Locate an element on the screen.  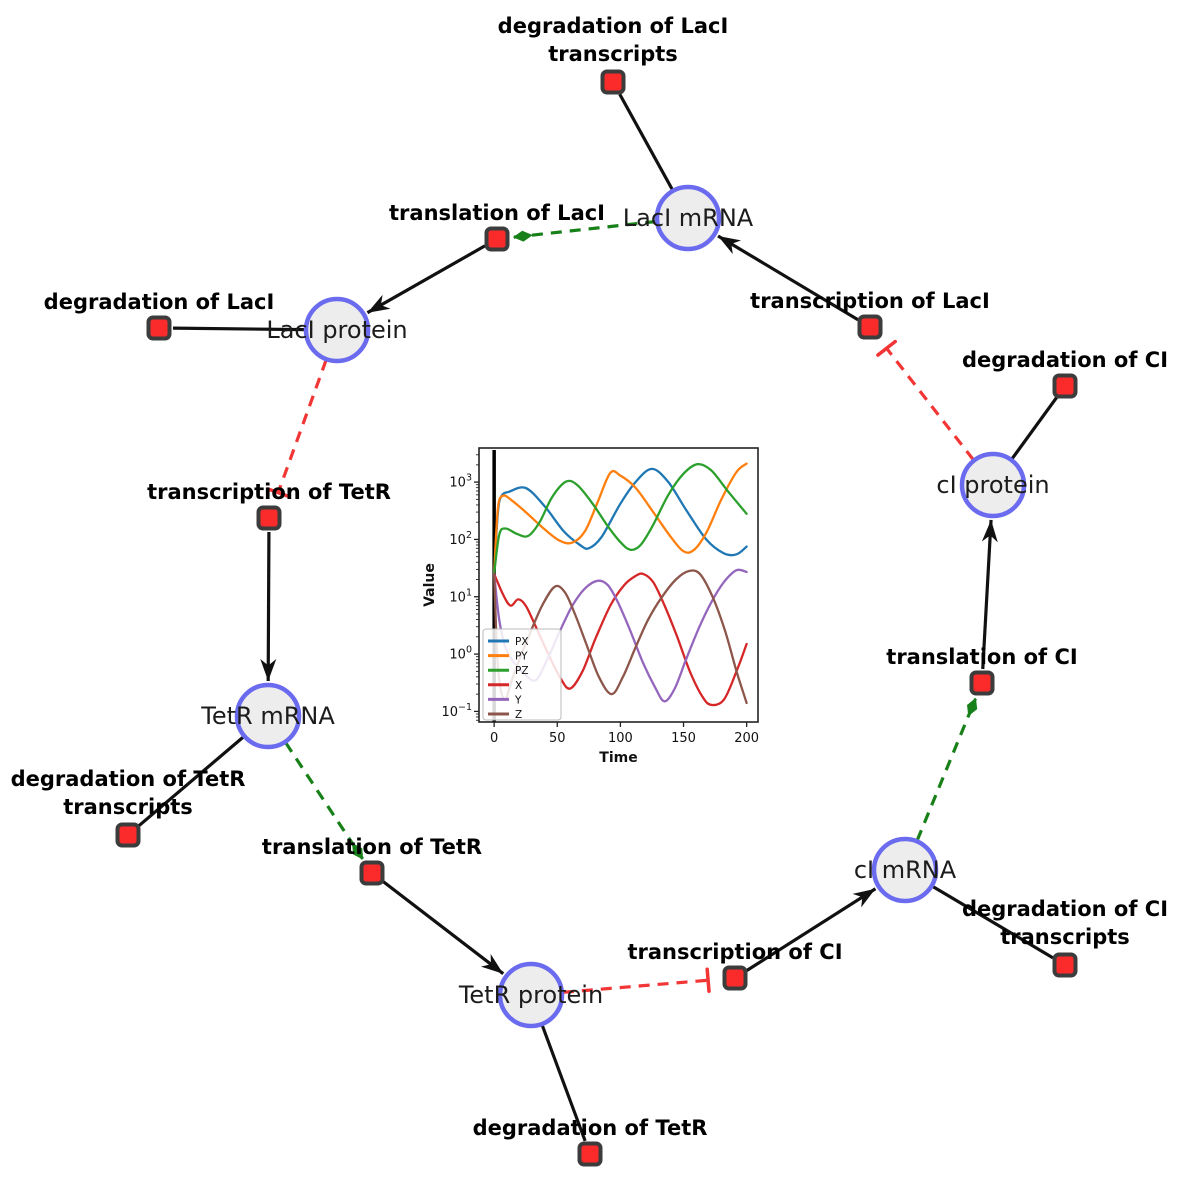
legend-label-PZ: PZ is located at coordinates (522, 671).